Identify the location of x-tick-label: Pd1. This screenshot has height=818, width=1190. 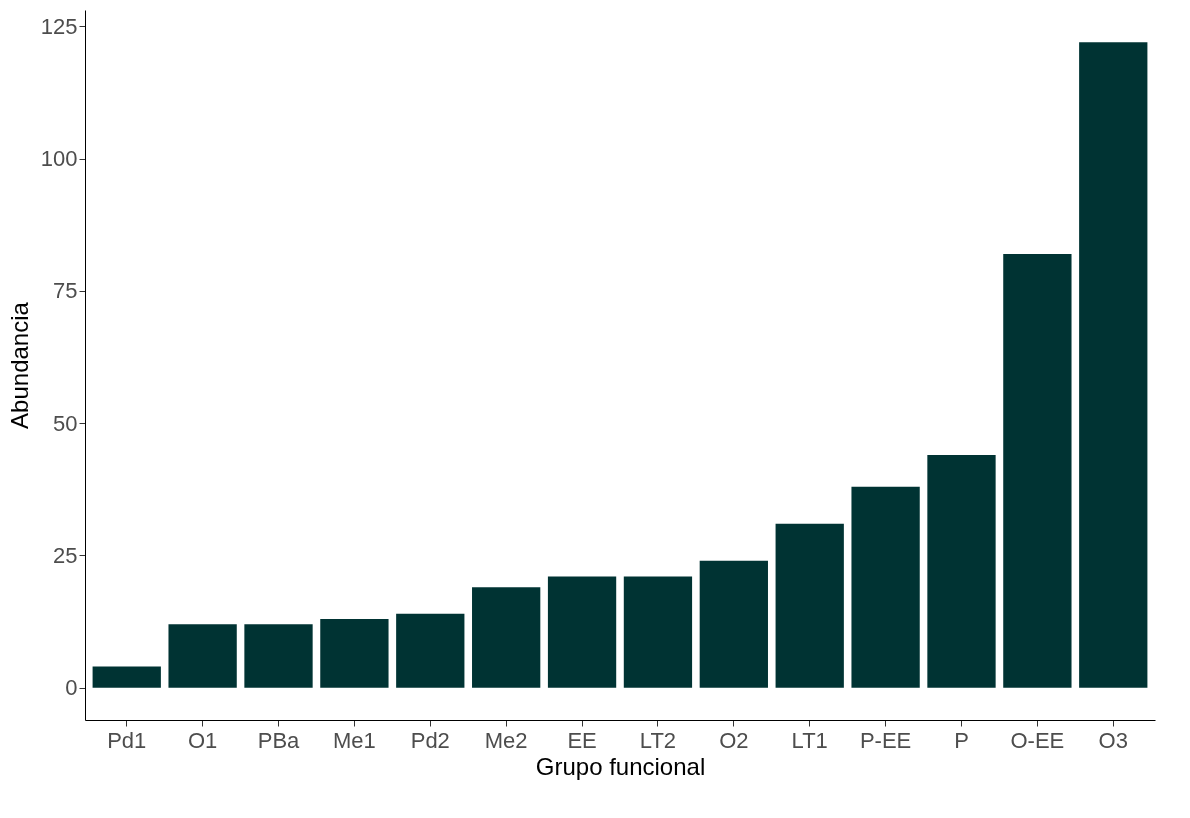
(127, 740).